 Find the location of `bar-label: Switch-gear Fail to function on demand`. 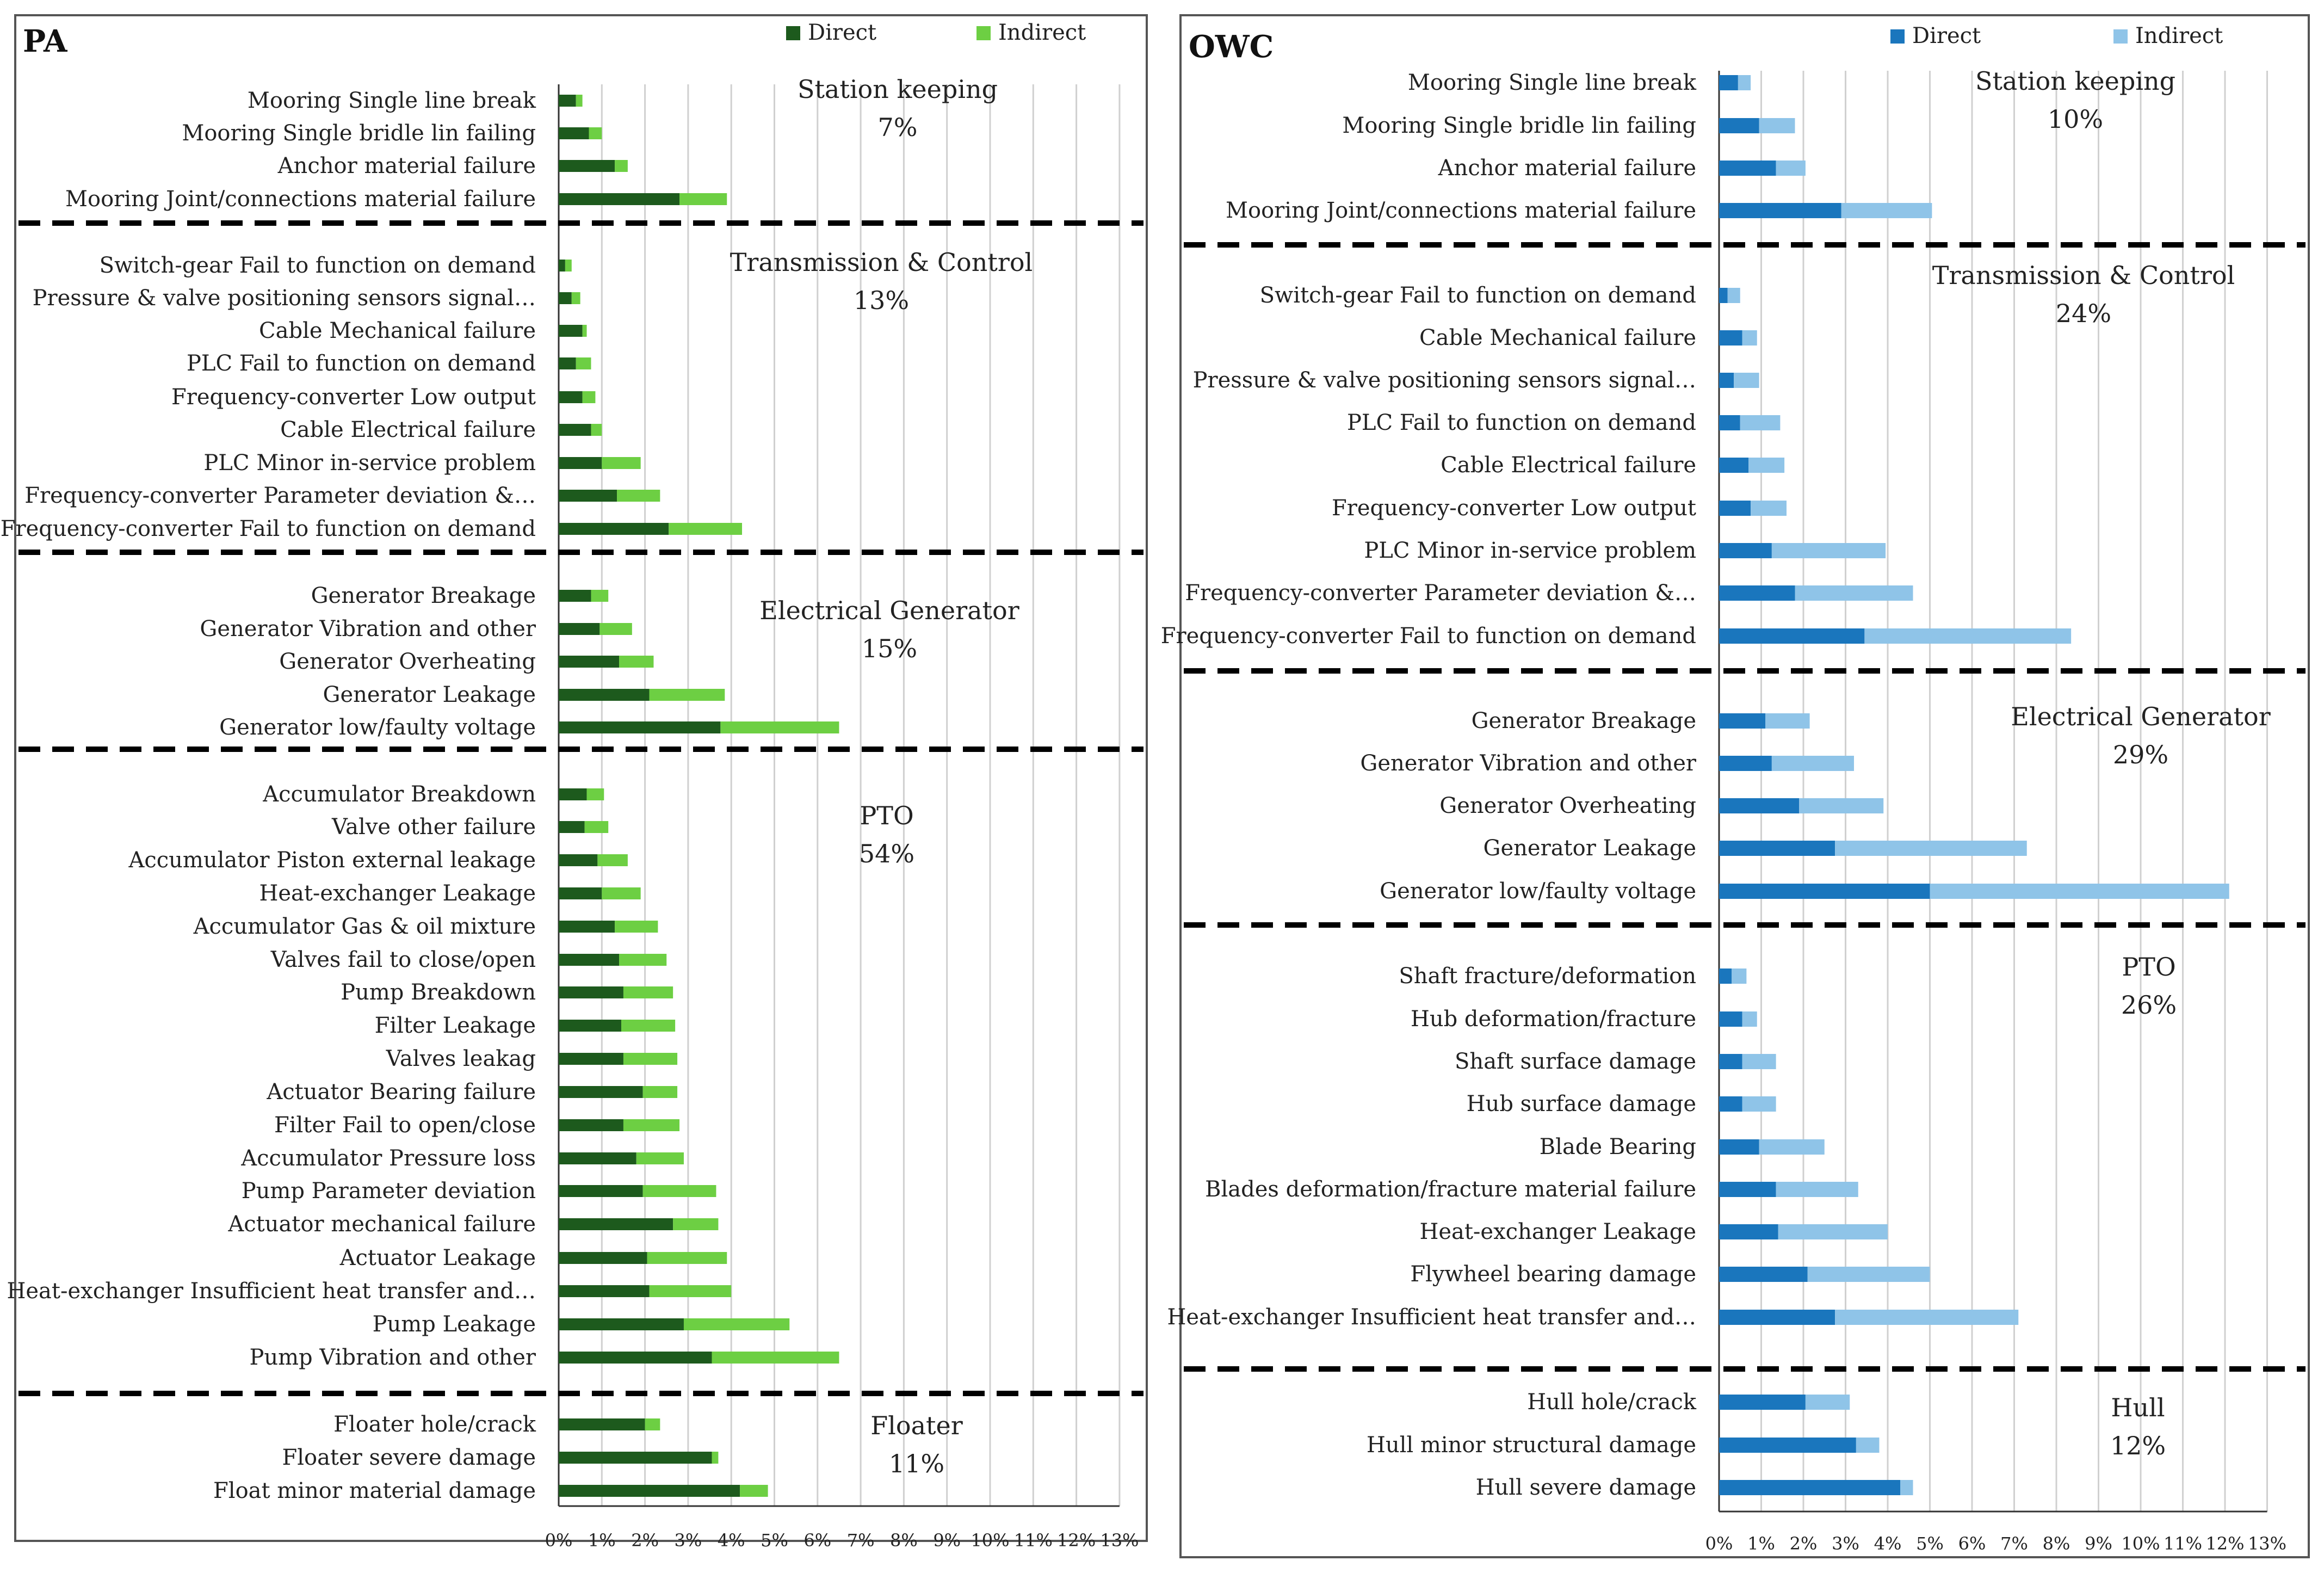

bar-label: Switch-gear Fail to function on demand is located at coordinates (318, 265).